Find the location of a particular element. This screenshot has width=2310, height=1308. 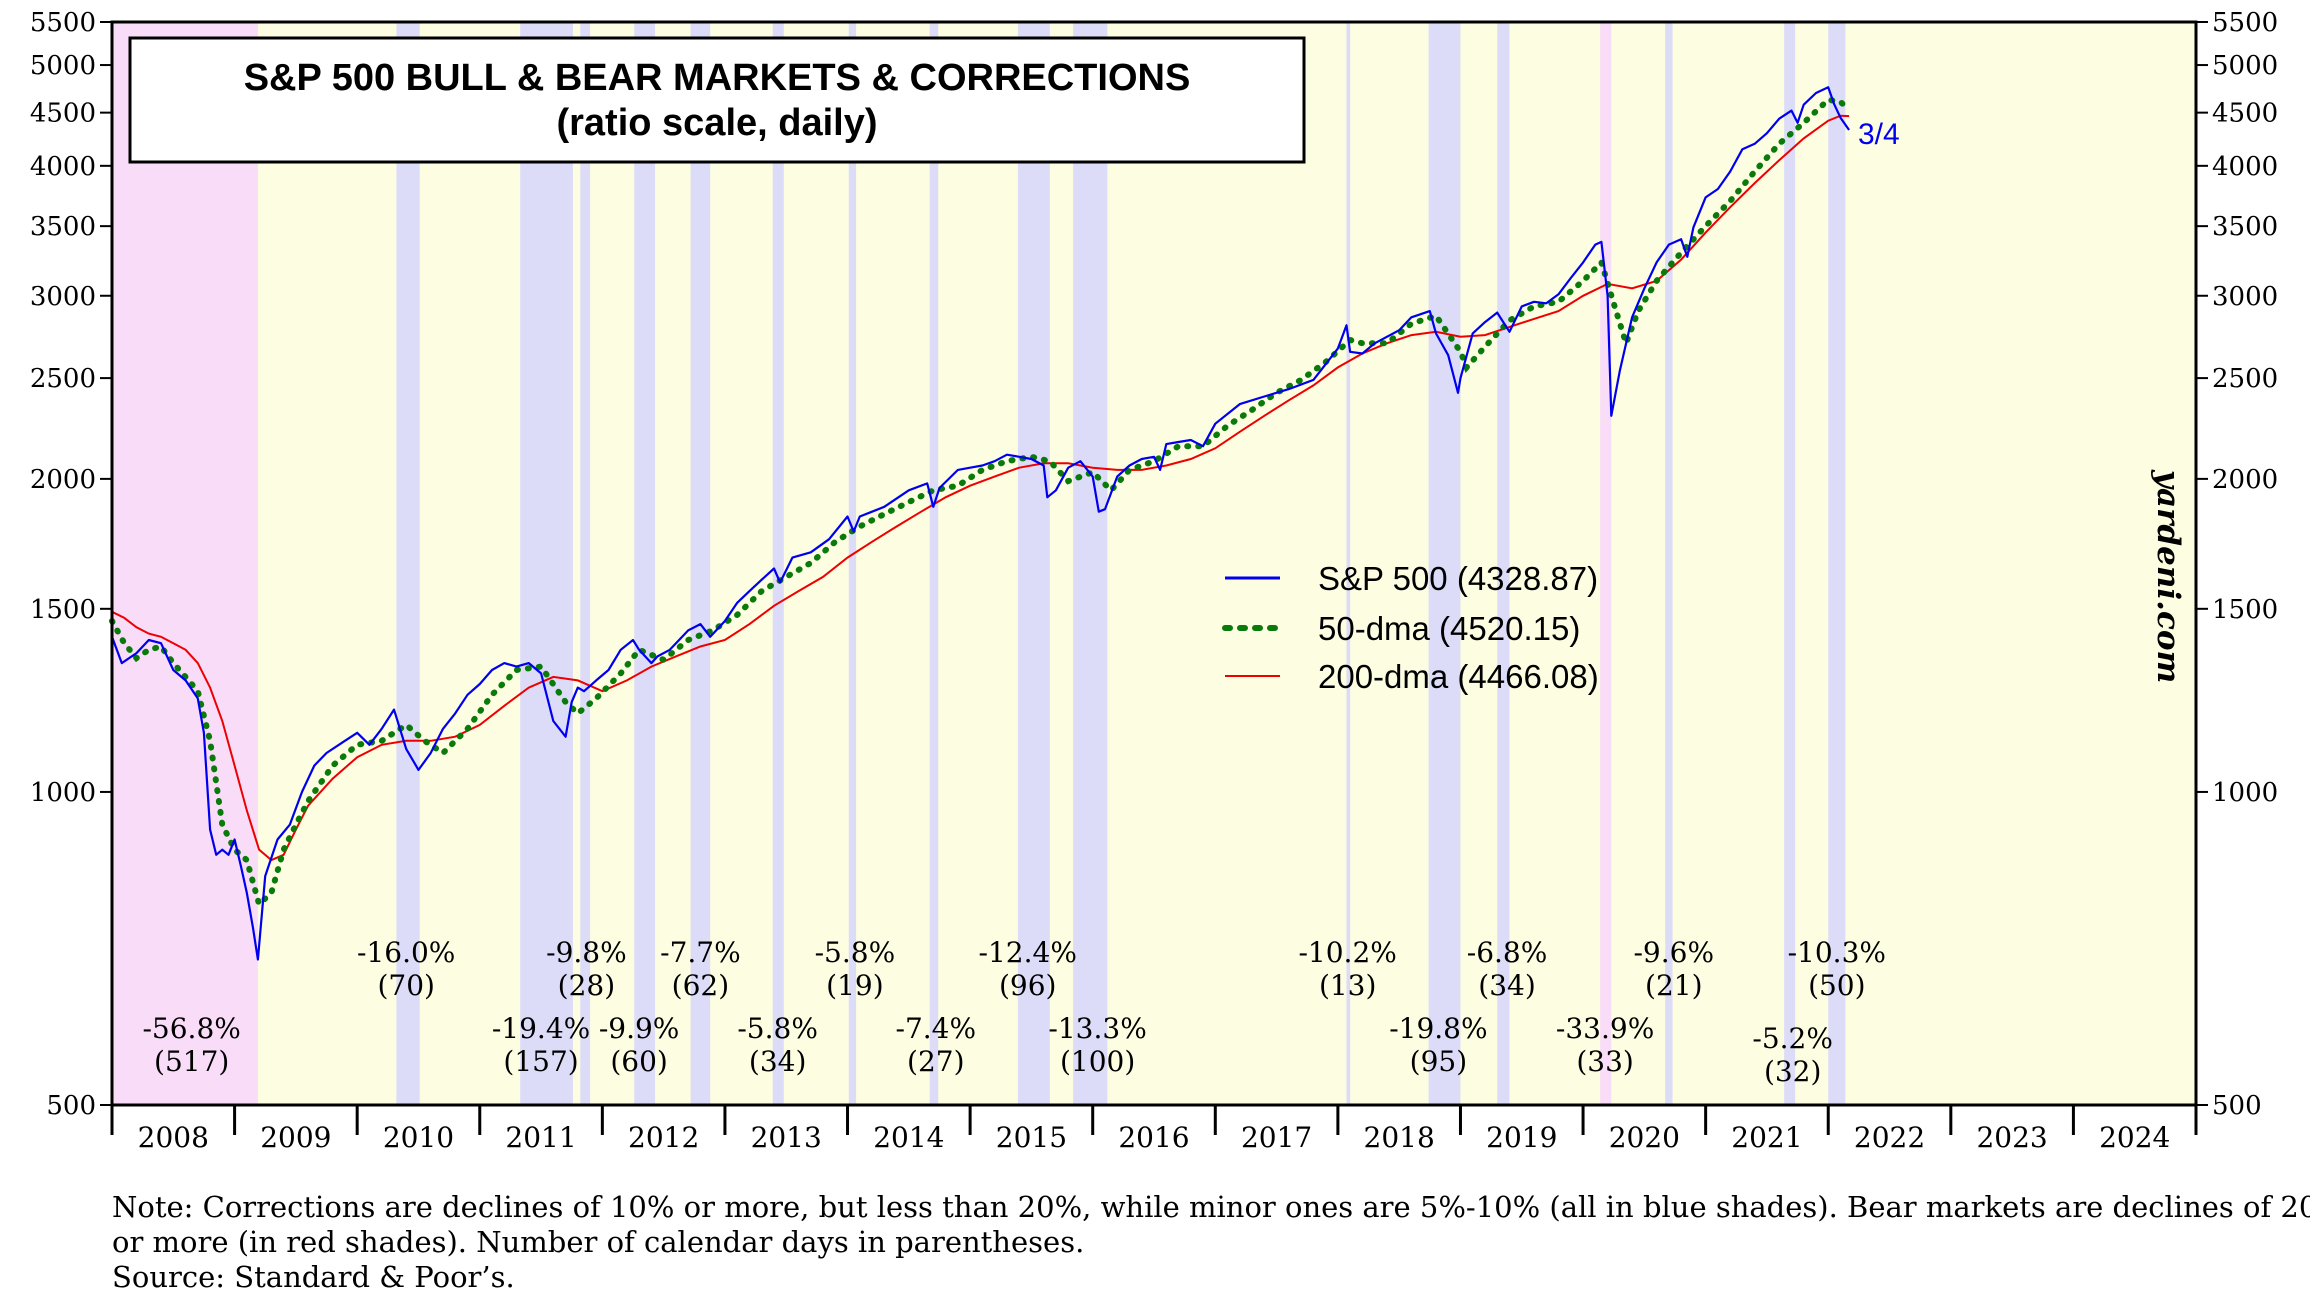

annotation-pct-14: -33.9% is located at coordinates (1605, 1028).